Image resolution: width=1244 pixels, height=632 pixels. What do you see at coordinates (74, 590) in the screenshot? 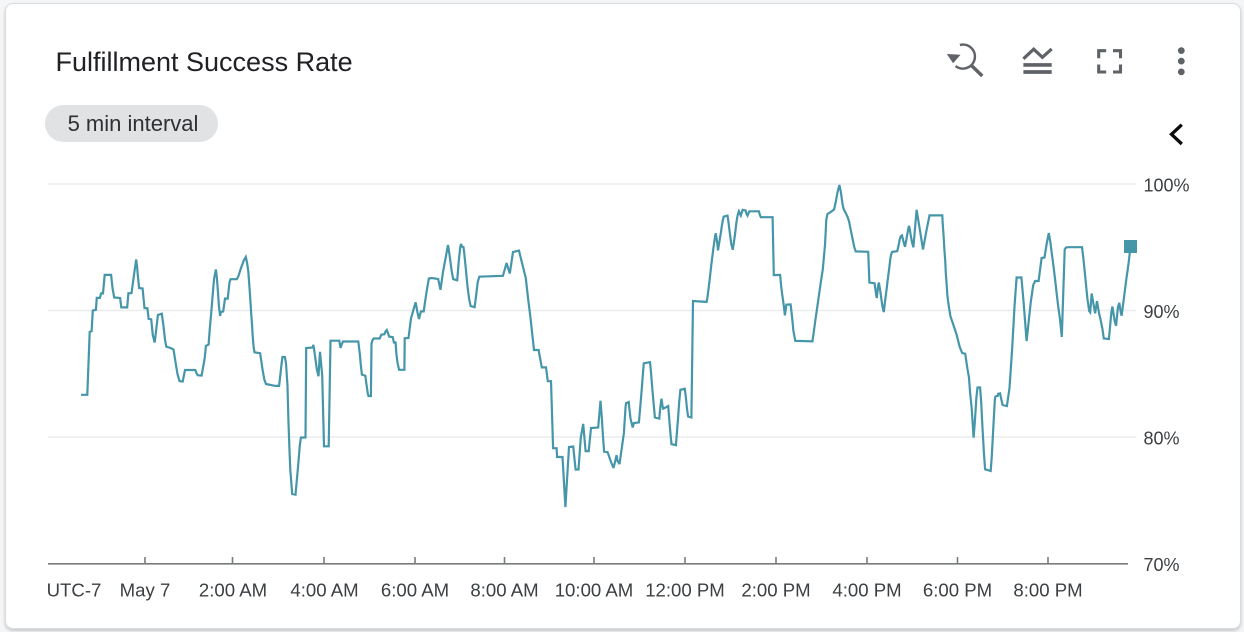
I see `svg-text: UTC-7` at bounding box center [74, 590].